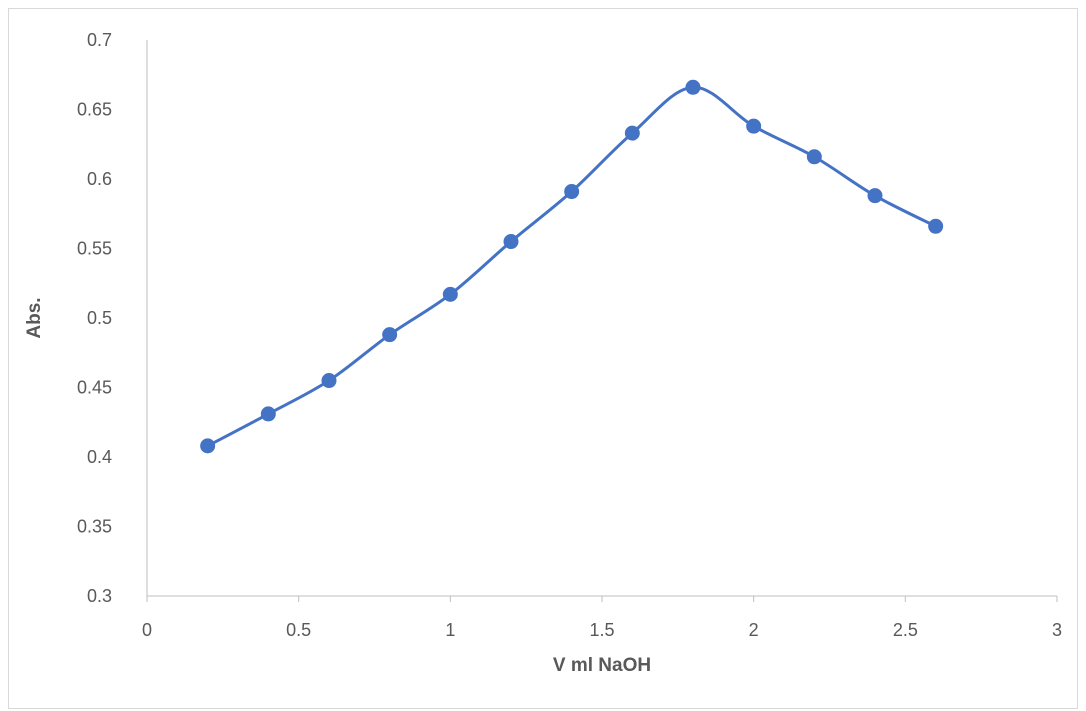 Image resolution: width=1086 pixels, height=711 pixels. What do you see at coordinates (94, 110) in the screenshot?
I see `y-tick-label: 0.65` at bounding box center [94, 110].